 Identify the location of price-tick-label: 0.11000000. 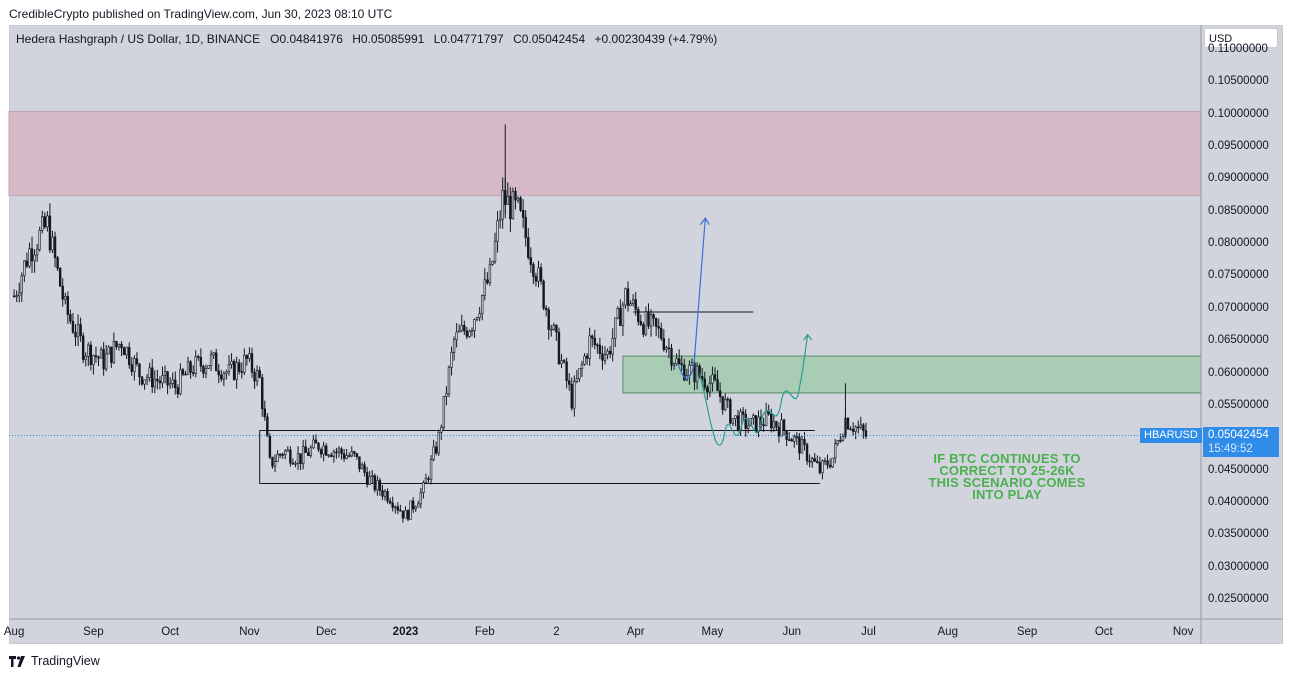
(1238, 49).